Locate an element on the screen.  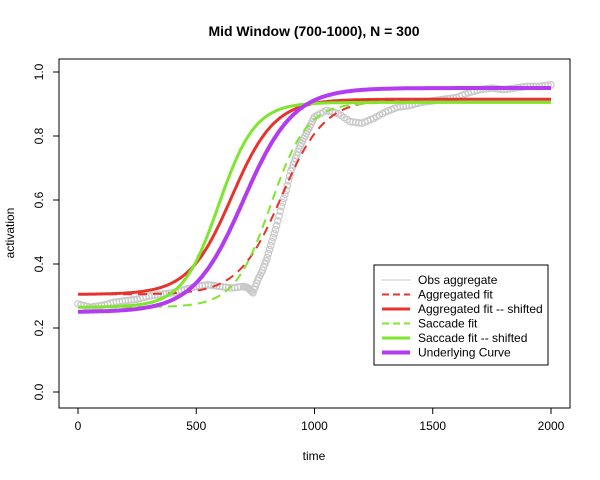
y-tick-label: 1.0 is located at coordinates (39, 71).